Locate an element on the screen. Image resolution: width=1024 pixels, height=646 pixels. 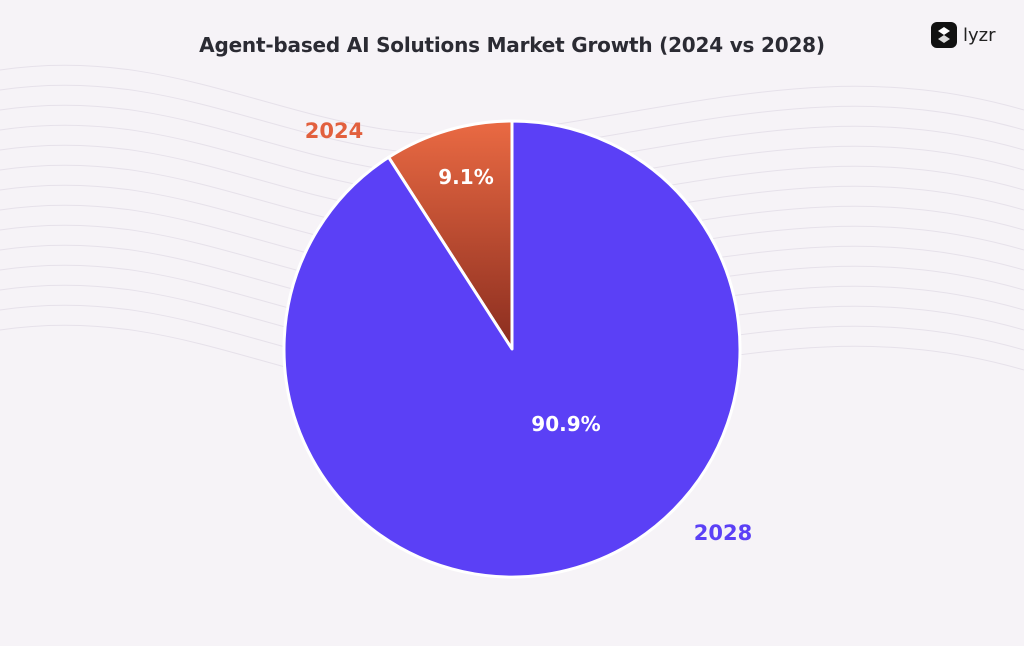
slice-category-label-2024: 2024 is located at coordinates (334, 131).